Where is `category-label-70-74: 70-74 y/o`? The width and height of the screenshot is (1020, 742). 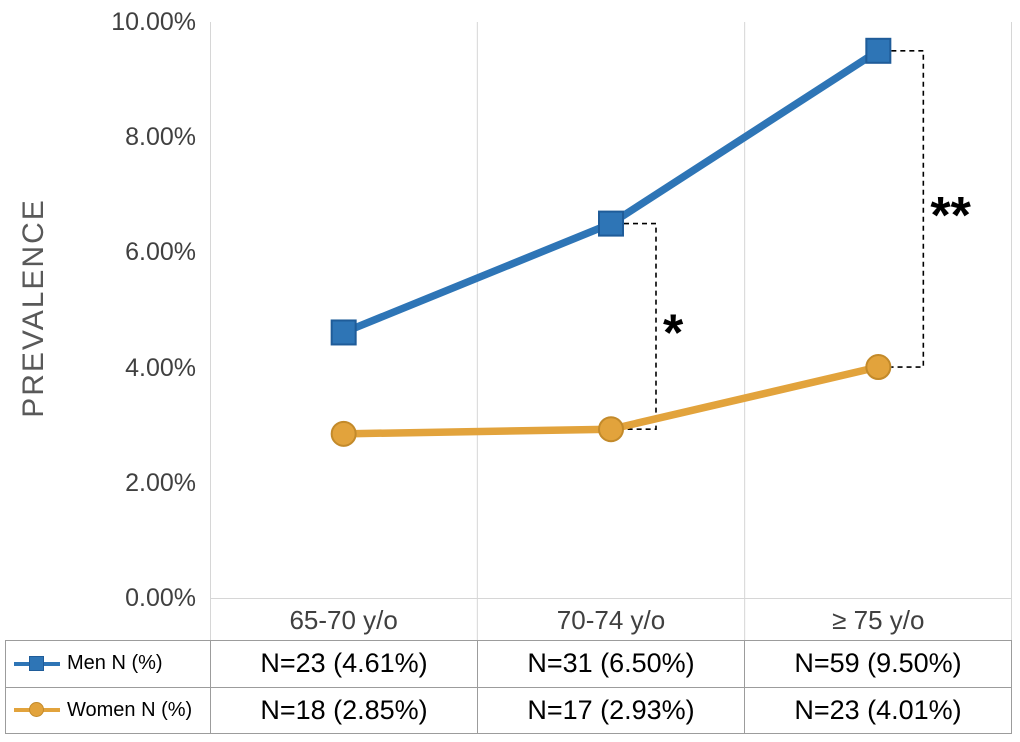
category-label-70-74: 70-74 y/o is located at coordinates (611, 620).